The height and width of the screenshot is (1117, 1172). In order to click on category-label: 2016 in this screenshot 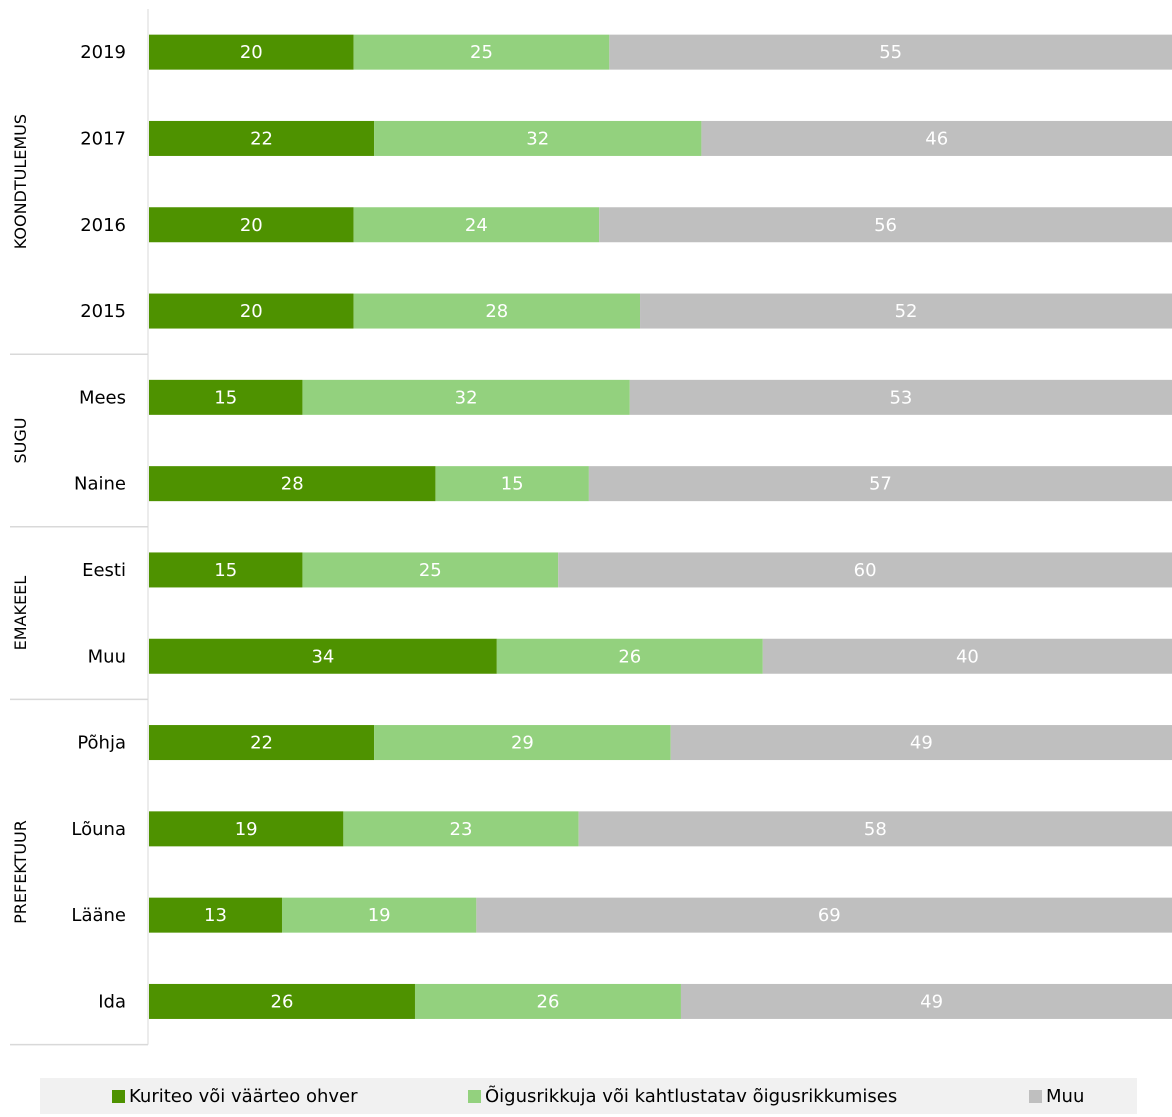, I will do `click(103, 225)`.